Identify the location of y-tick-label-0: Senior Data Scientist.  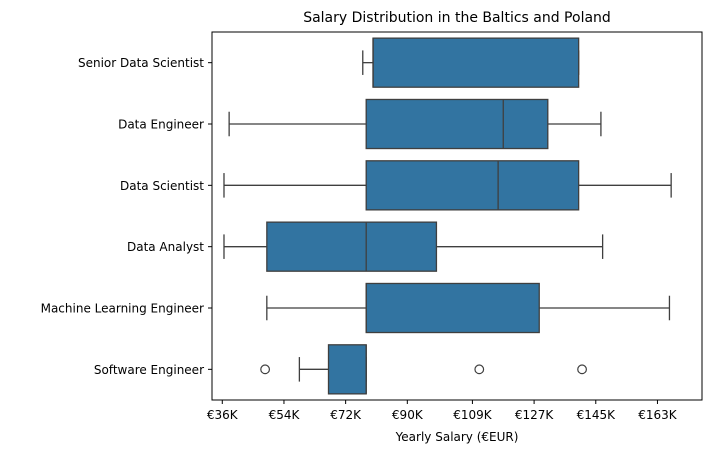
(141, 63).